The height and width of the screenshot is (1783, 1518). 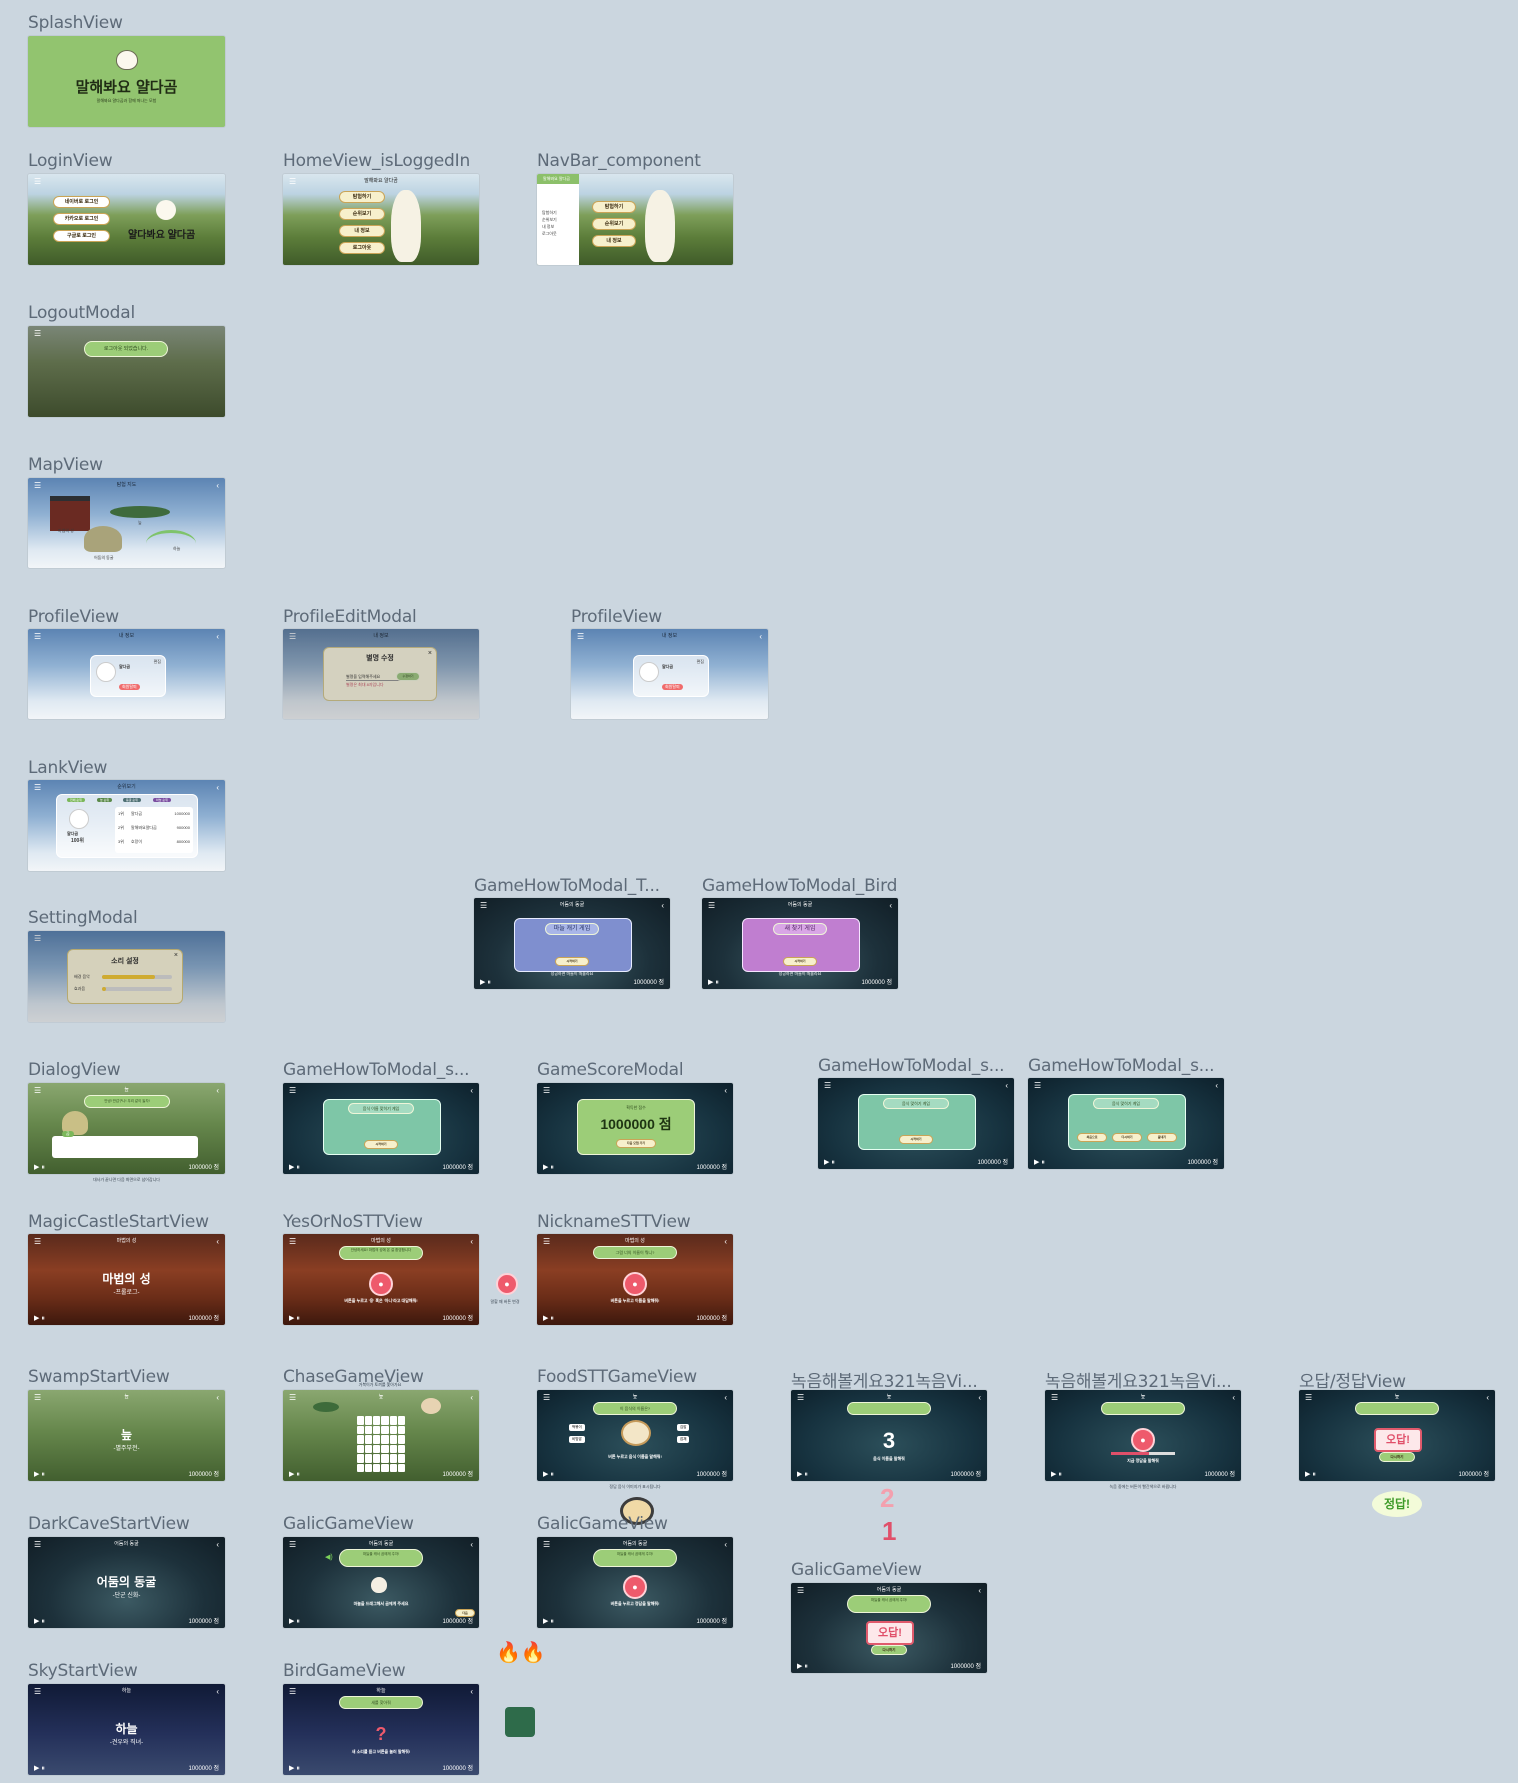 What do you see at coordinates (683, 1439) in the screenshot?
I see `option-4: 잡채` at bounding box center [683, 1439].